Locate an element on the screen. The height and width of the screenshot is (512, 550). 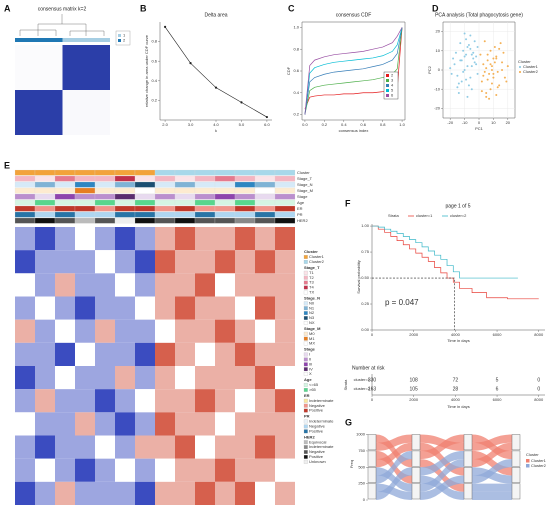
legend-label: M1 is located at coordinates (312, 338).